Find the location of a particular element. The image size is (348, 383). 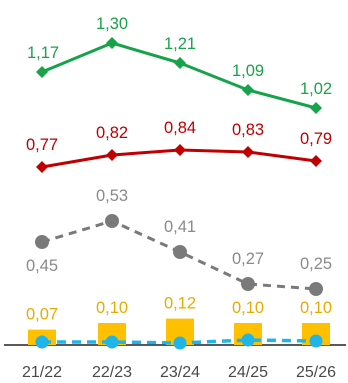

x-tick-label: 23/24 is located at coordinates (180, 372).